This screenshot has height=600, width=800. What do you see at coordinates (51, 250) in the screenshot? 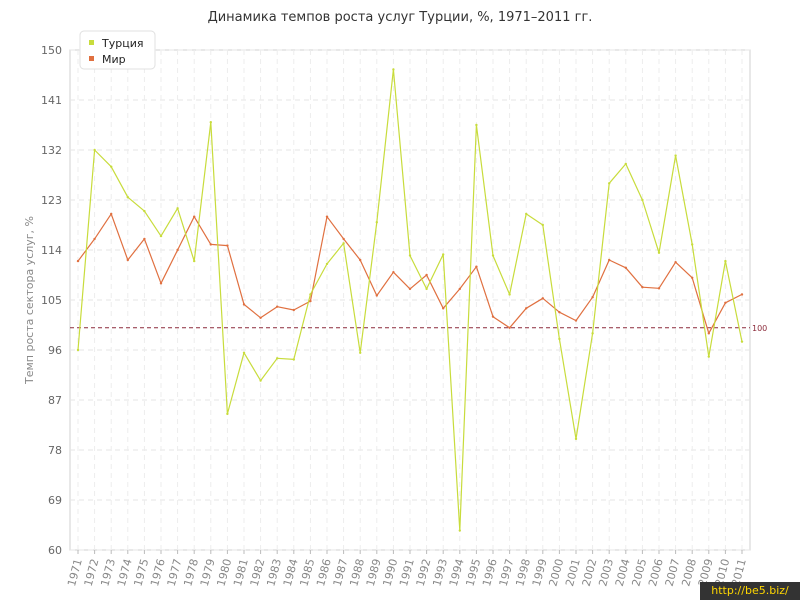
I see `y-tick-label: 114` at bounding box center [51, 250].